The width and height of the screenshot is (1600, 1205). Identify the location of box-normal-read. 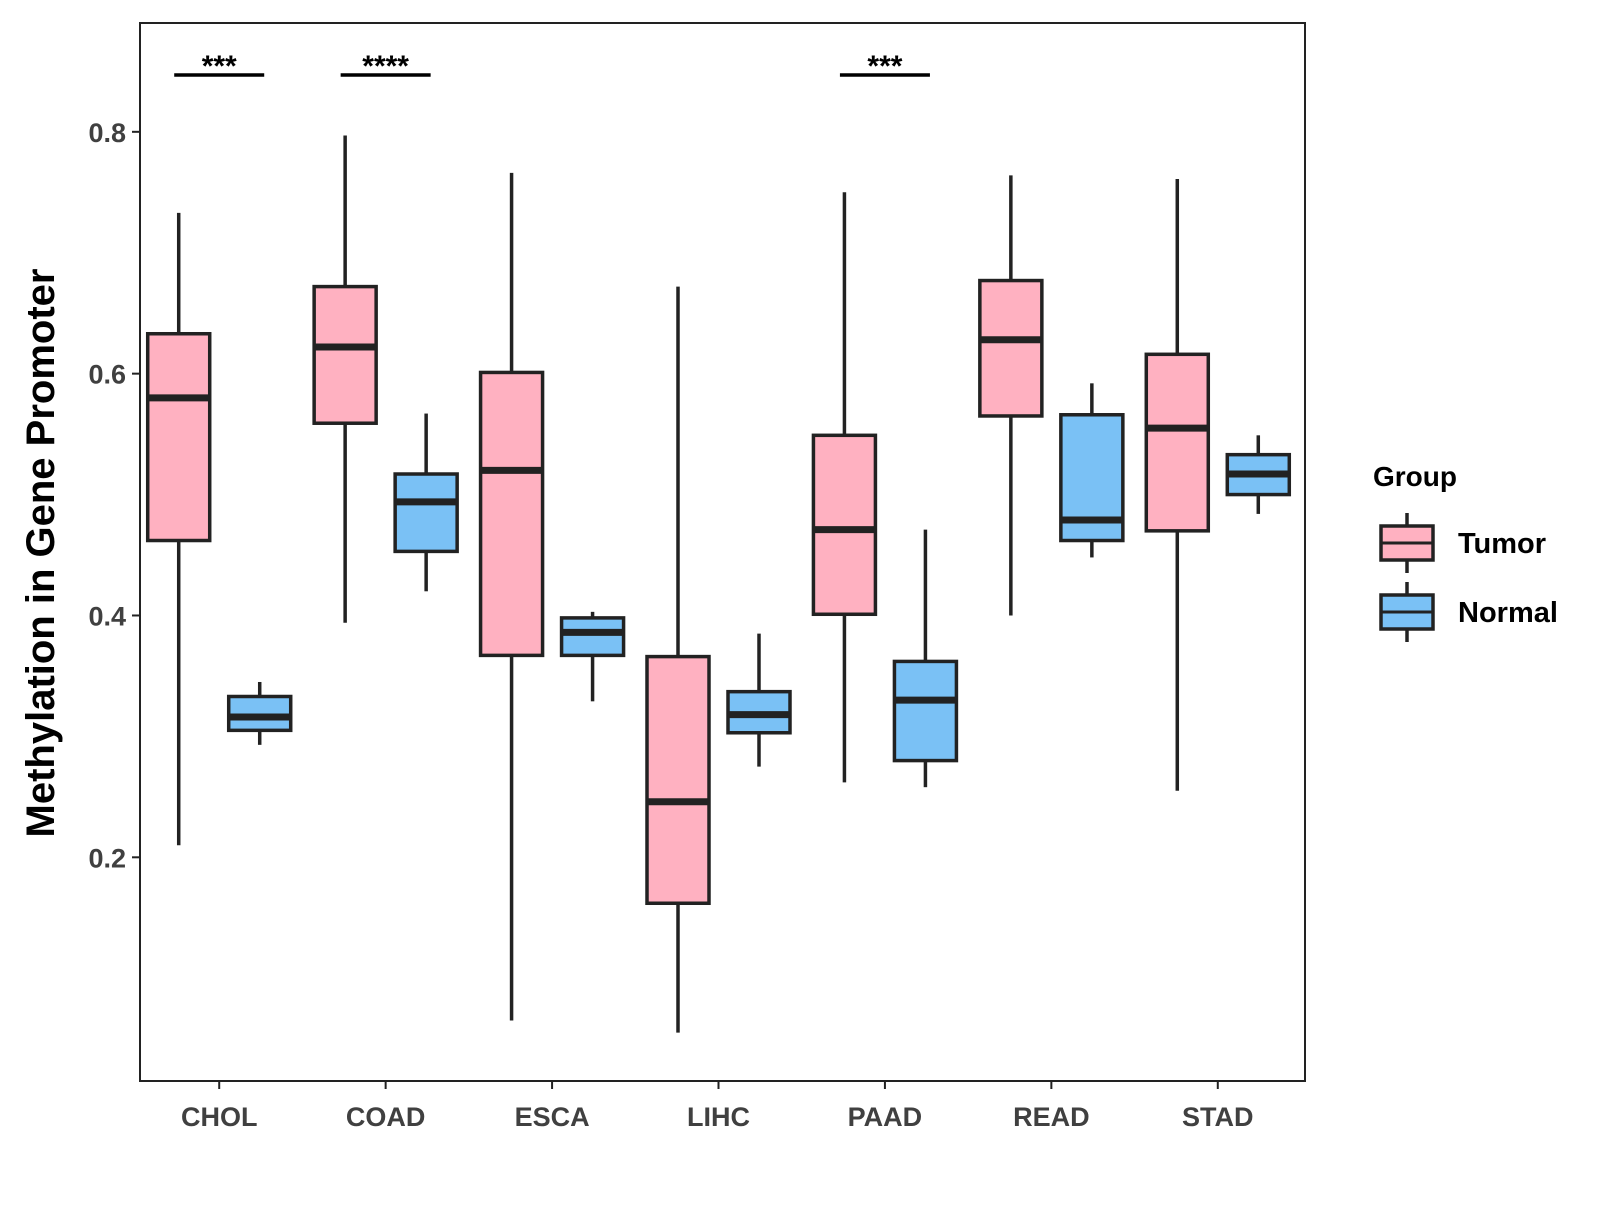
(1092, 470).